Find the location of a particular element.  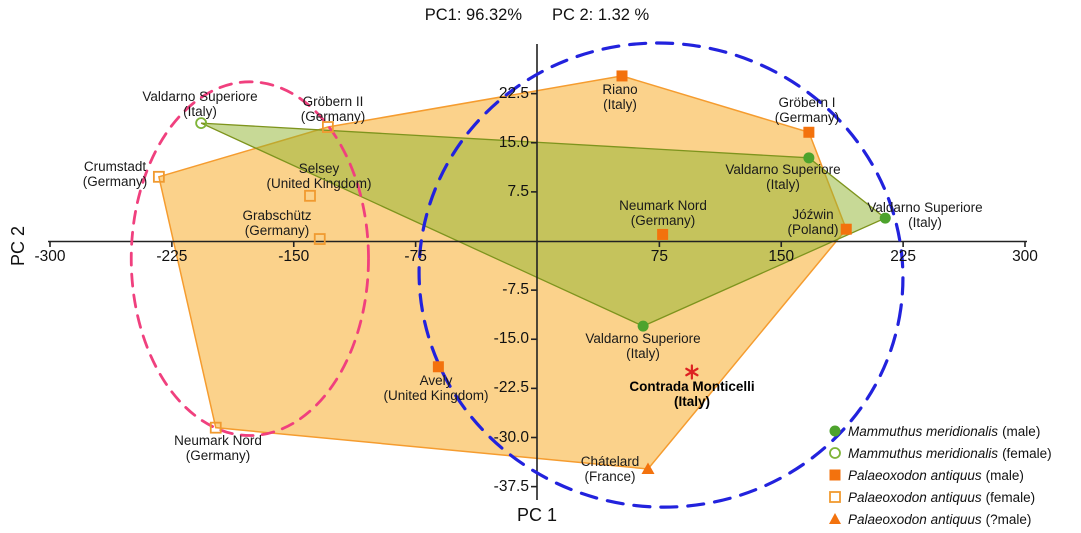

marker-chatelard is located at coordinates (648, 468).